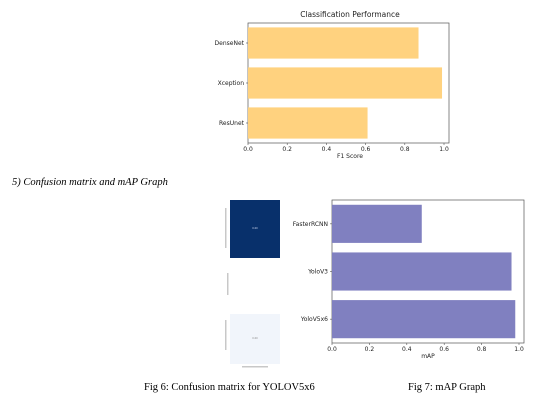 The height and width of the screenshot is (405, 550). What do you see at coordinates (317, 272) in the screenshot?
I see `category-label: YoloV3` at bounding box center [317, 272].